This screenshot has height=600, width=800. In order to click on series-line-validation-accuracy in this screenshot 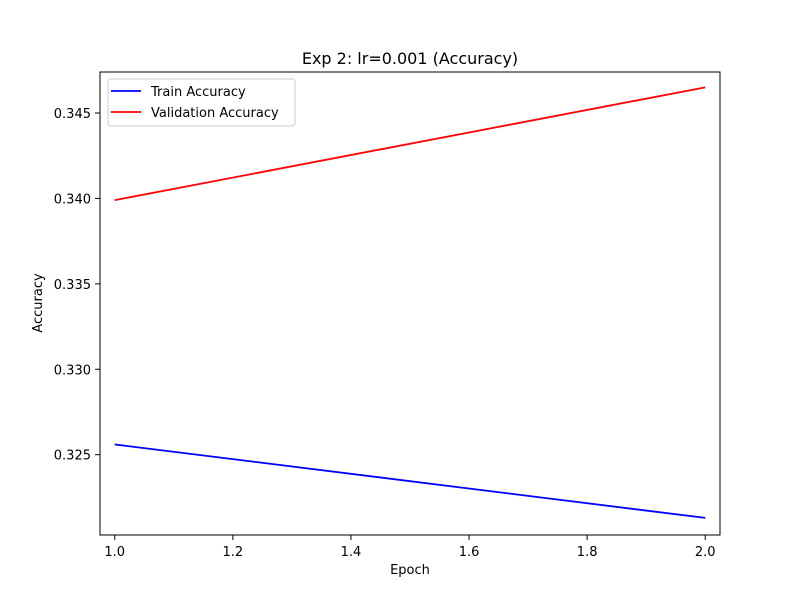, I will do `click(410, 144)`.